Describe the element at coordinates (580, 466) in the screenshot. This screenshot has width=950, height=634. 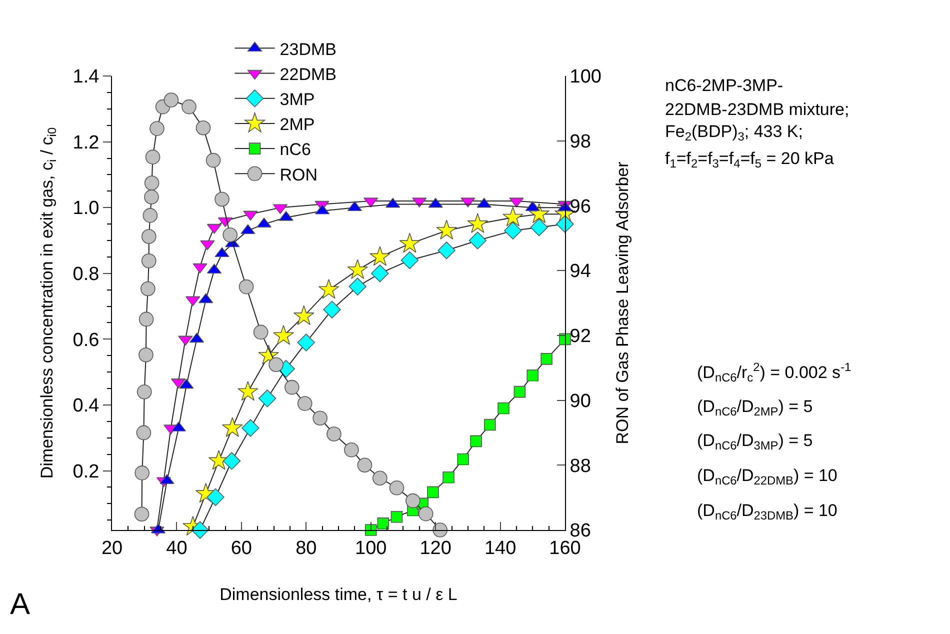
I see `y2-tick-label: 88` at that location.